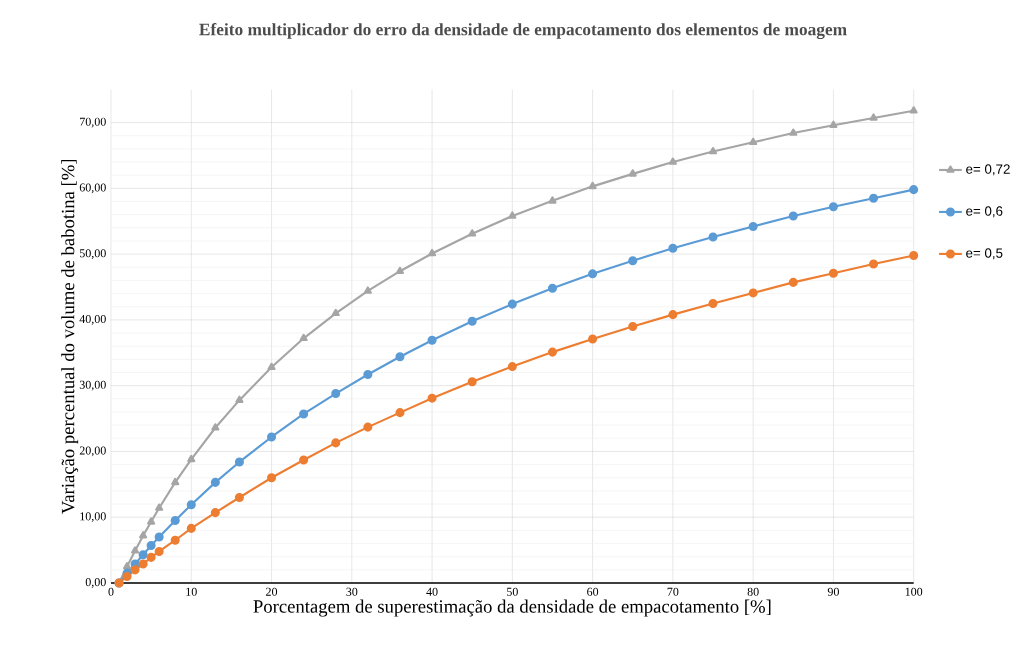 The width and height of the screenshot is (1035, 671). What do you see at coordinates (833, 591) in the screenshot?
I see `x-tick-label: 90` at bounding box center [833, 591].